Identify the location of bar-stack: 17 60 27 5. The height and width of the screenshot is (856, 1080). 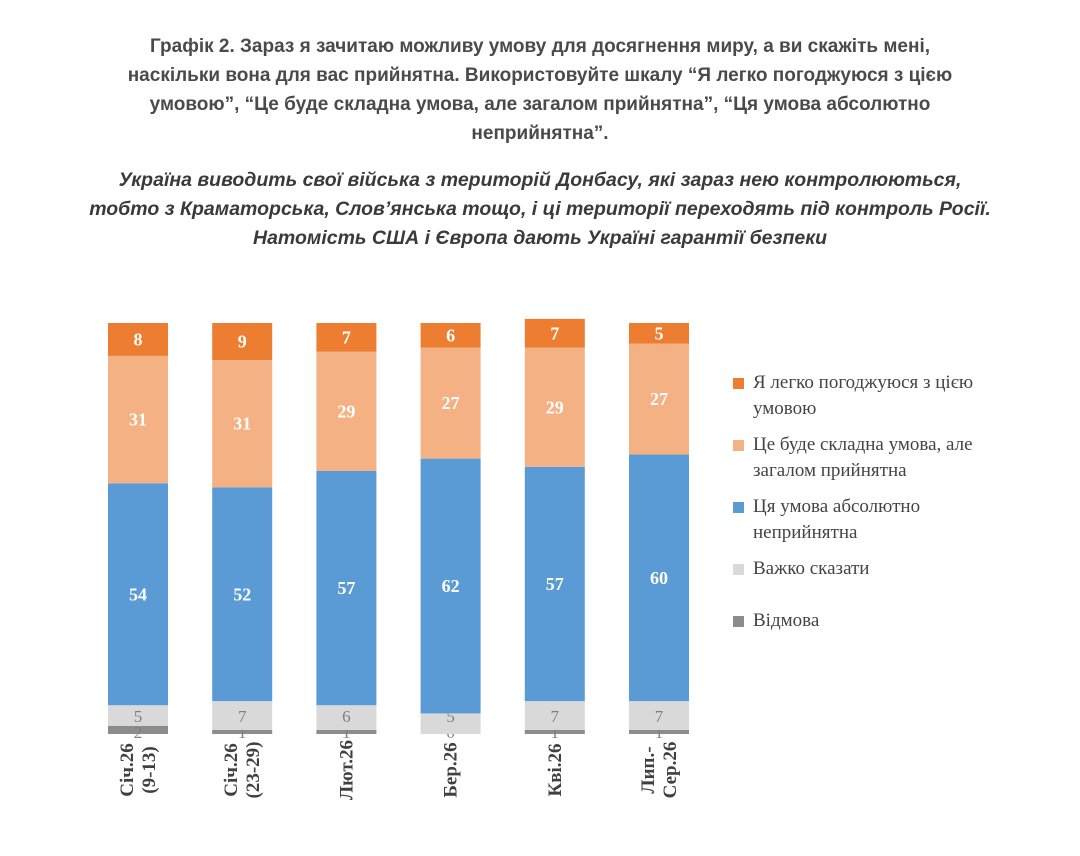
(659, 532).